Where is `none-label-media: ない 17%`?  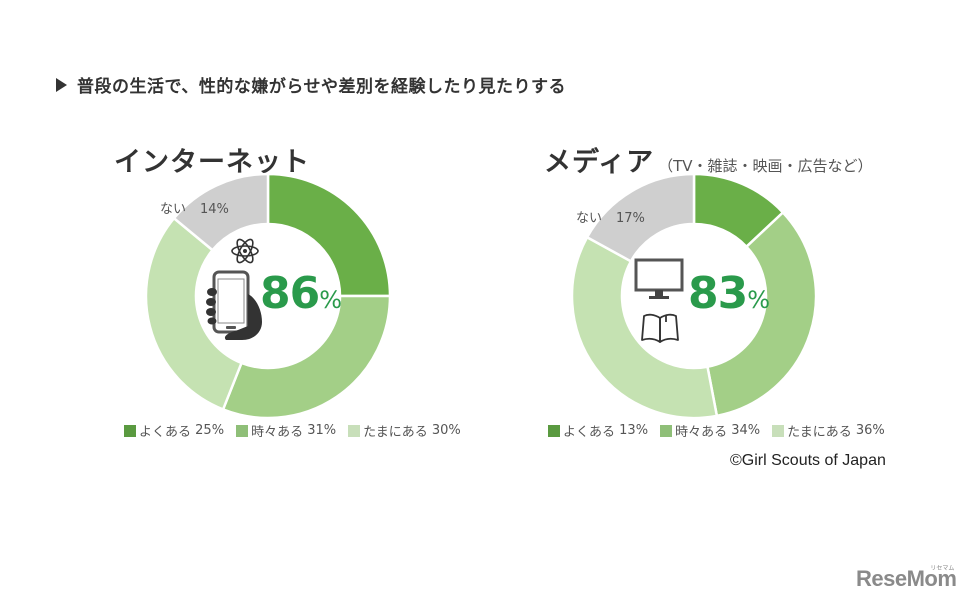
none-label-media: ない 17% is located at coordinates (610, 216).